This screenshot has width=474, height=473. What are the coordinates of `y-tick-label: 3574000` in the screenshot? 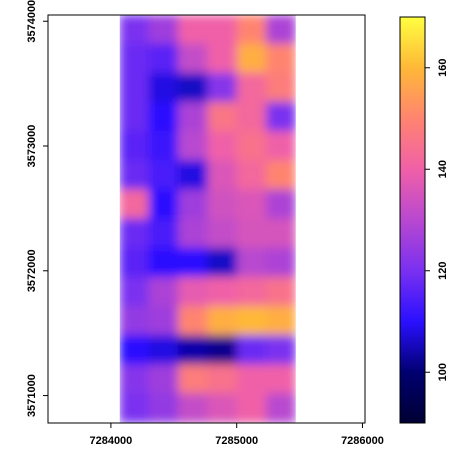 It's located at (32, 21).